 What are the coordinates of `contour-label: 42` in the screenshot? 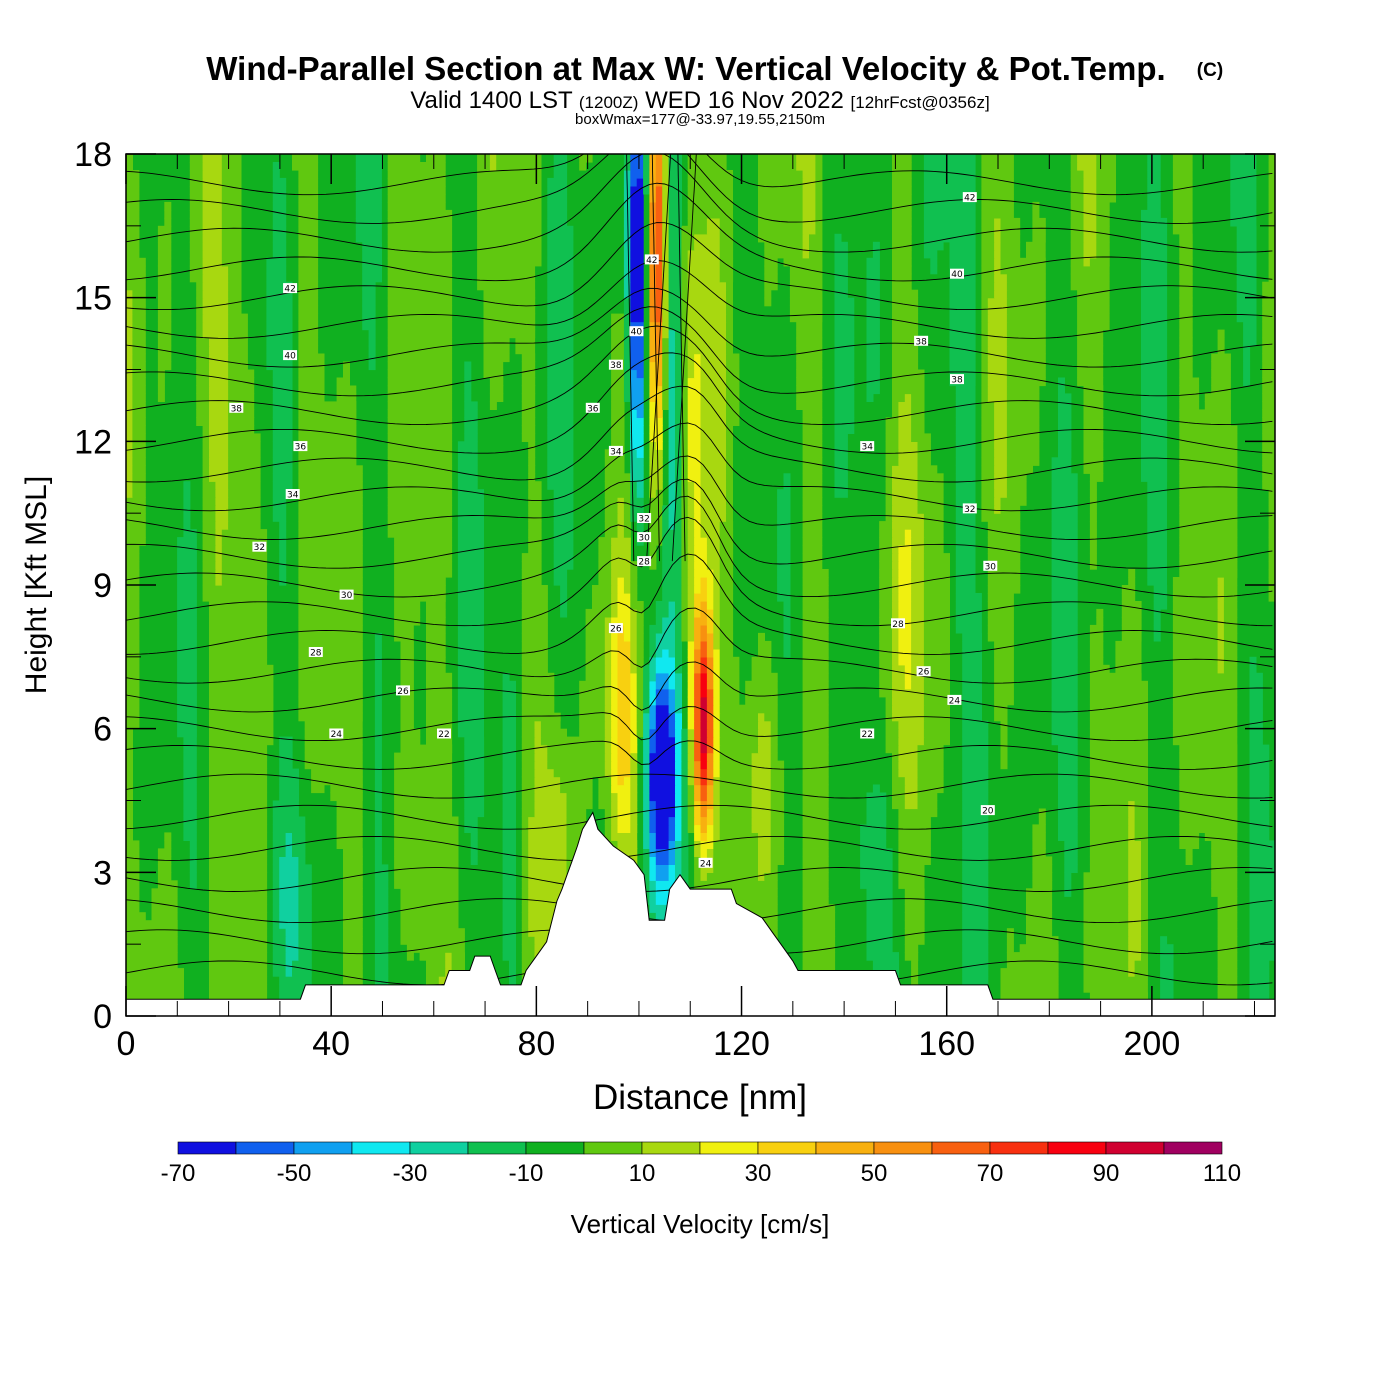 It's located at (289, 290).